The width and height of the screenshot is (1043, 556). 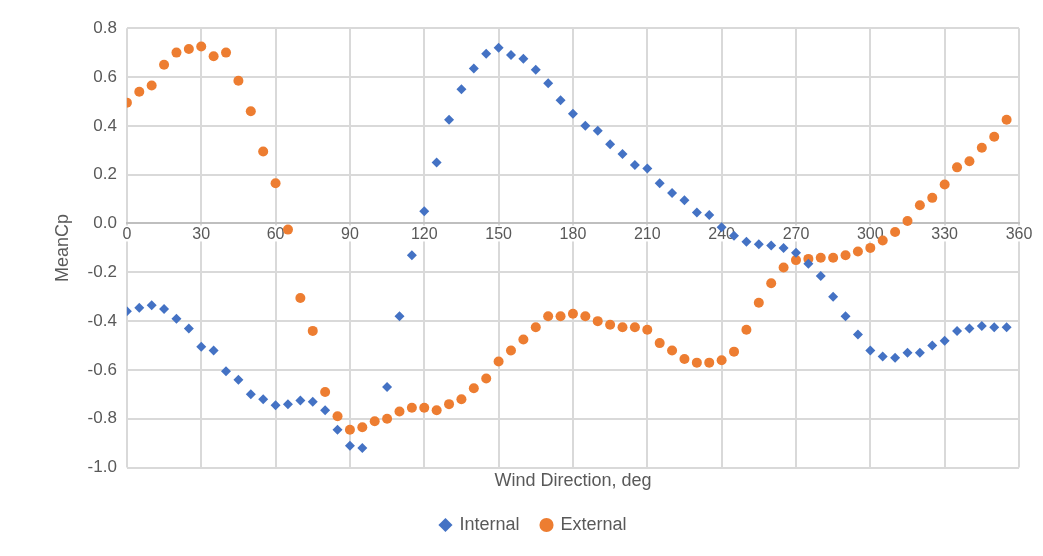 What do you see at coordinates (499, 233) in the screenshot?
I see `x-tick-label: 150` at bounding box center [499, 233].